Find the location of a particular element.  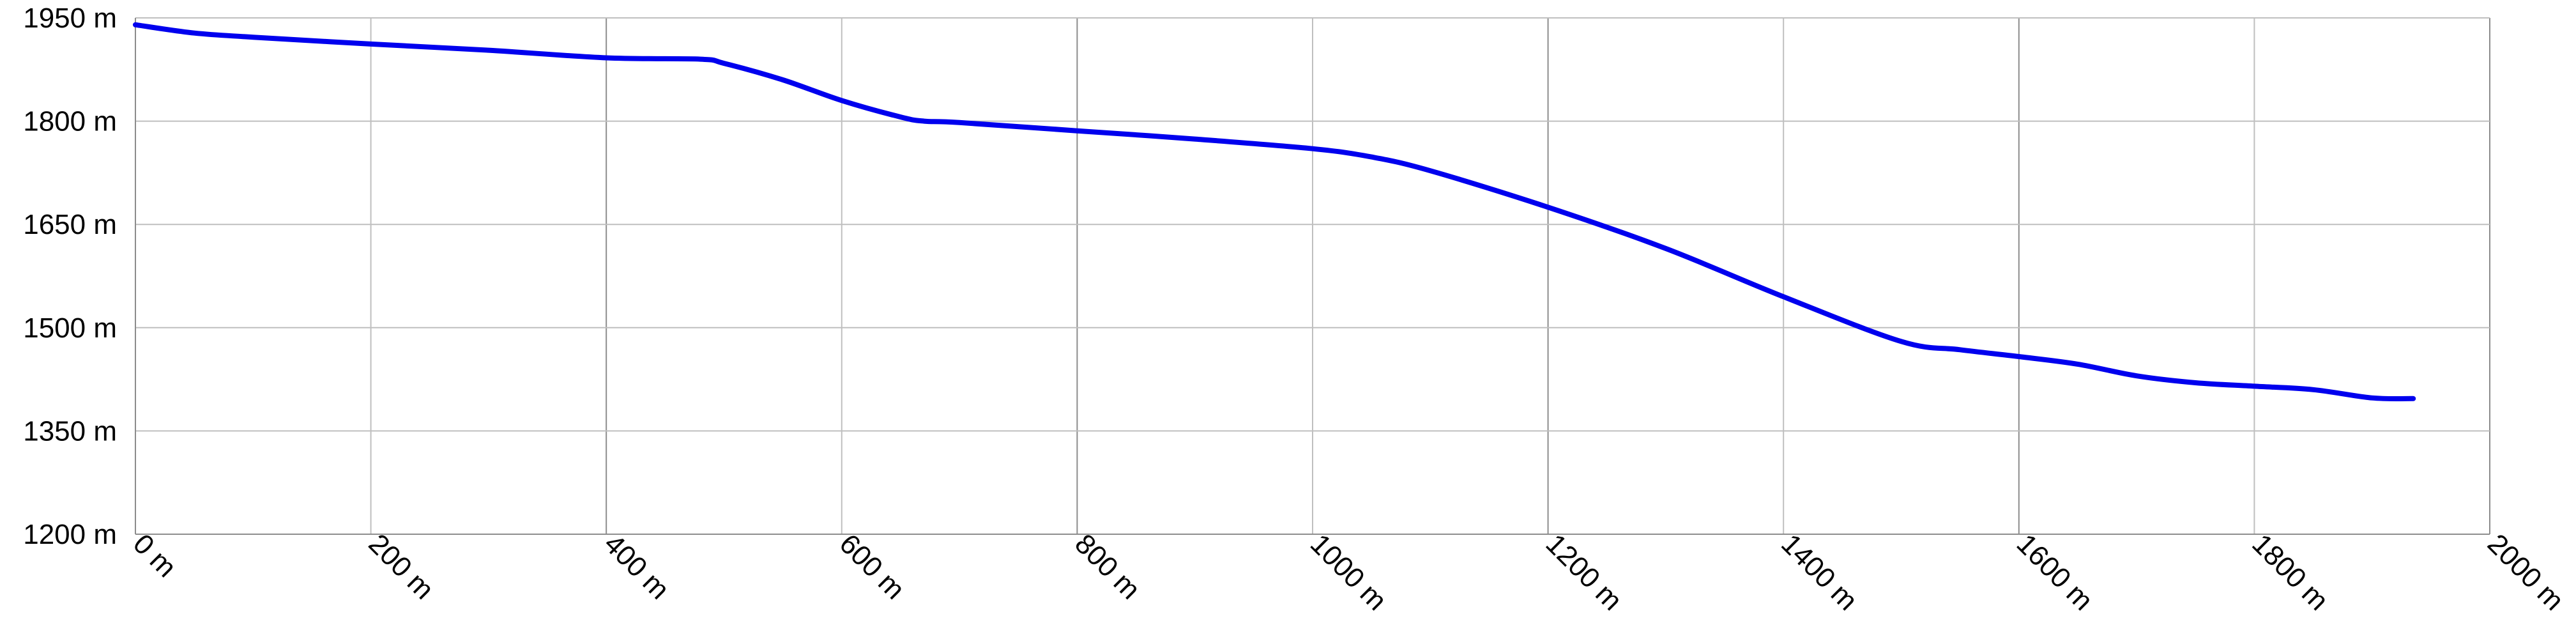

y-tick-label: 1650 m is located at coordinates (70, 224).